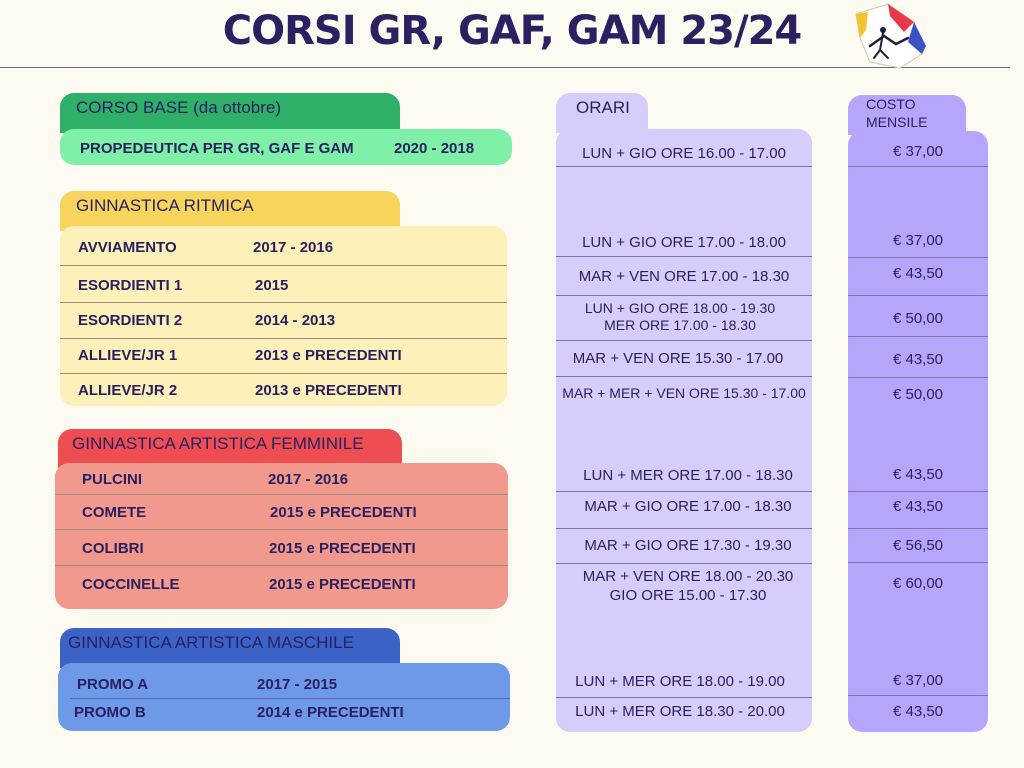 This screenshot has width=1024, height=768. What do you see at coordinates (434, 148) in the screenshot?
I see `course-years: 2020 - 2018` at bounding box center [434, 148].